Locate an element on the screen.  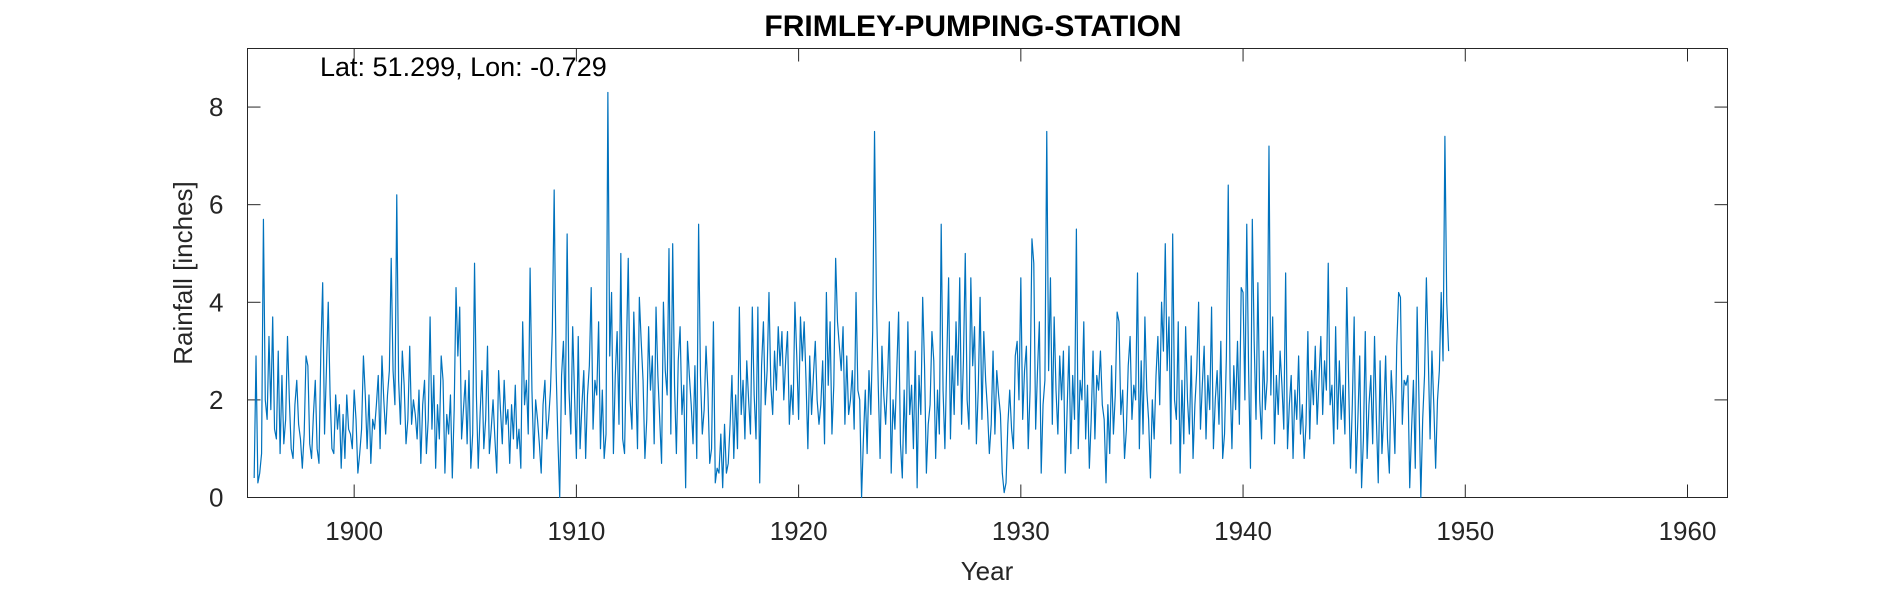
x-tick-label: 1900 is located at coordinates (354, 531).